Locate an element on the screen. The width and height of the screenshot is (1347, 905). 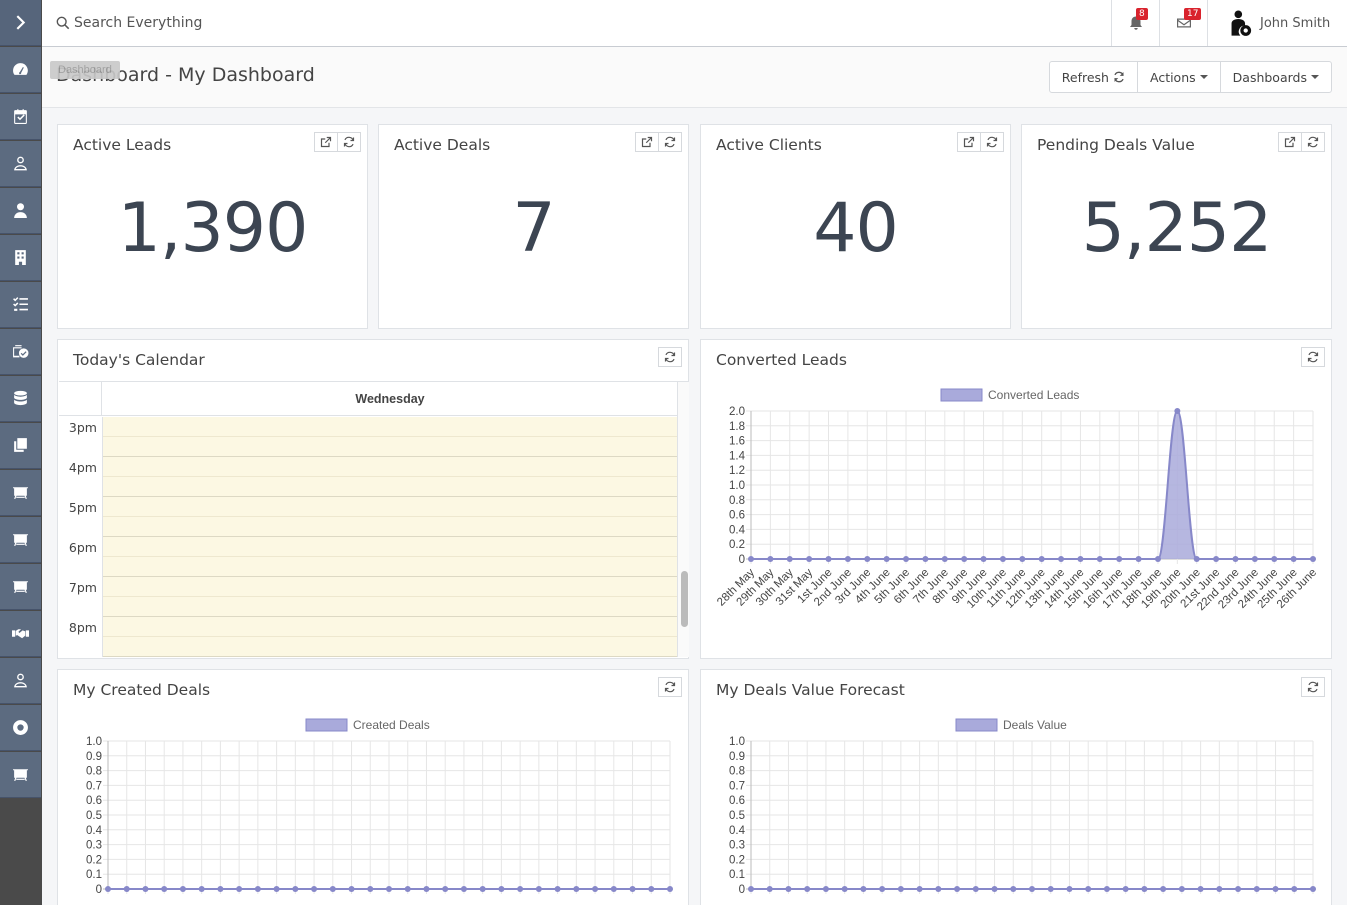
panel-title: Converted Leads is located at coordinates (781, 360).